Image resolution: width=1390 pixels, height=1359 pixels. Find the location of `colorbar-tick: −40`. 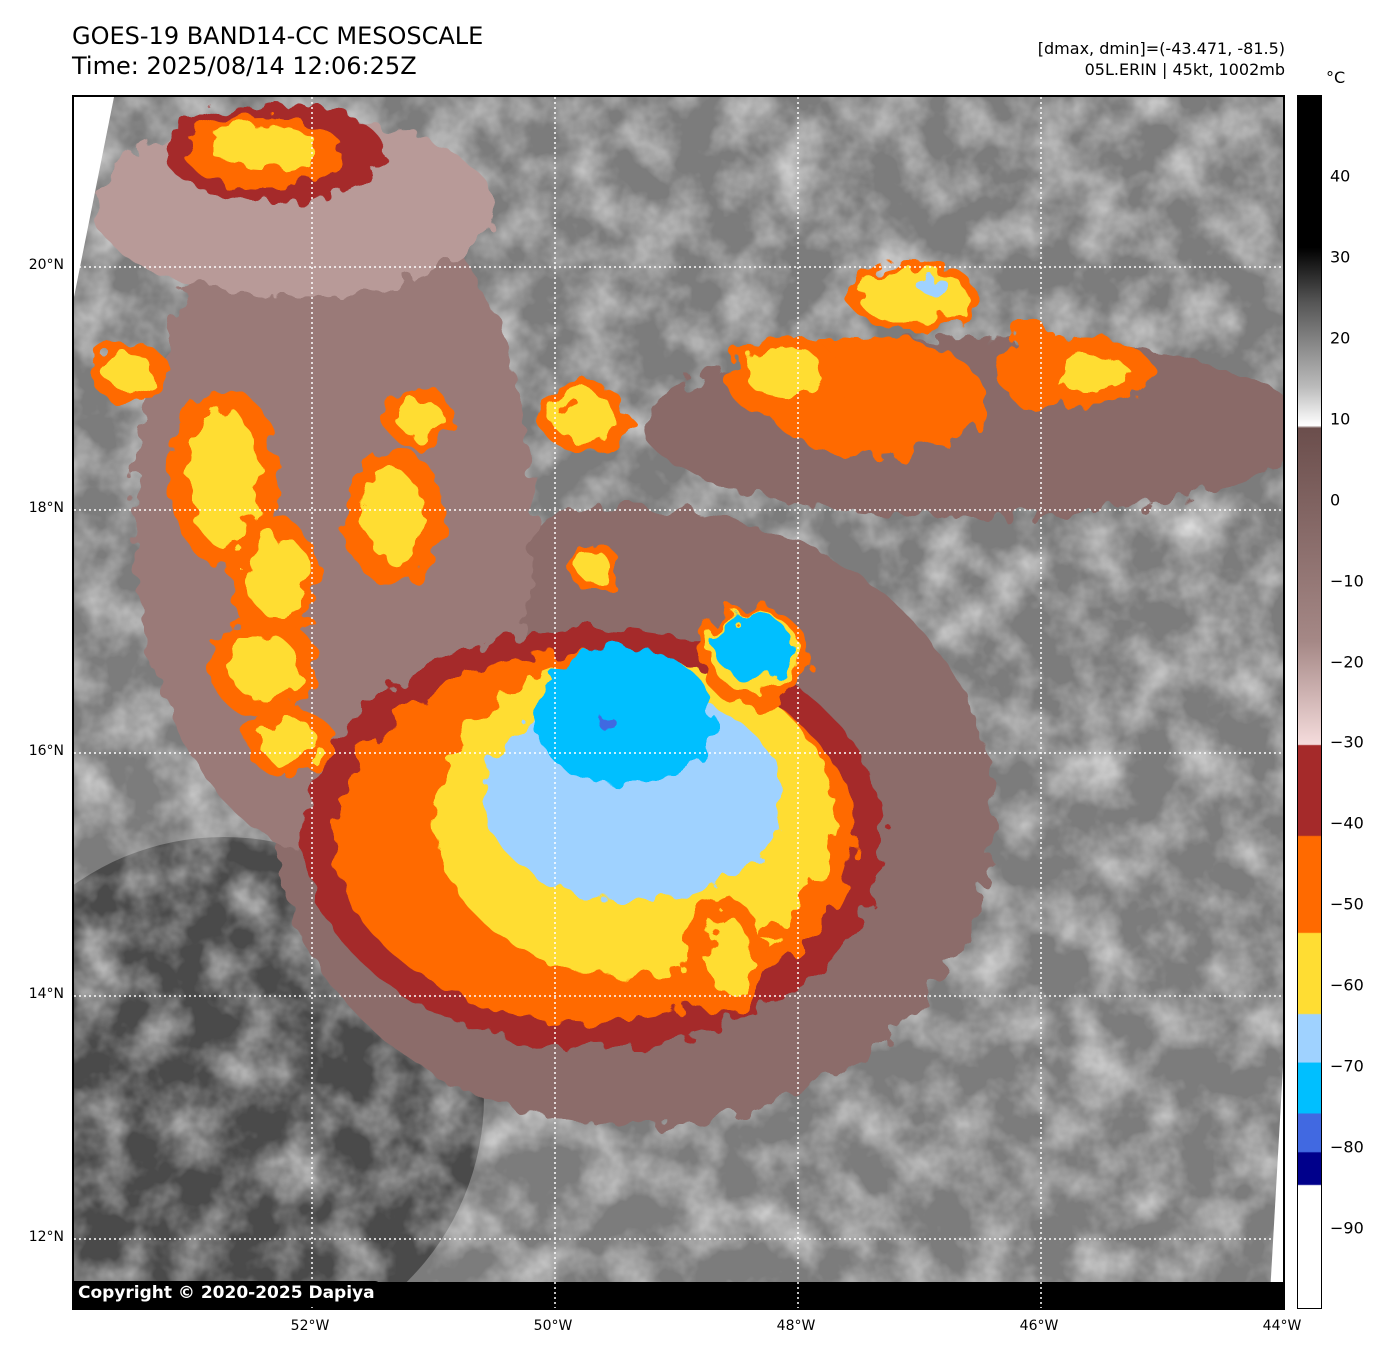

colorbar-tick: −40 is located at coordinates (1347, 823).